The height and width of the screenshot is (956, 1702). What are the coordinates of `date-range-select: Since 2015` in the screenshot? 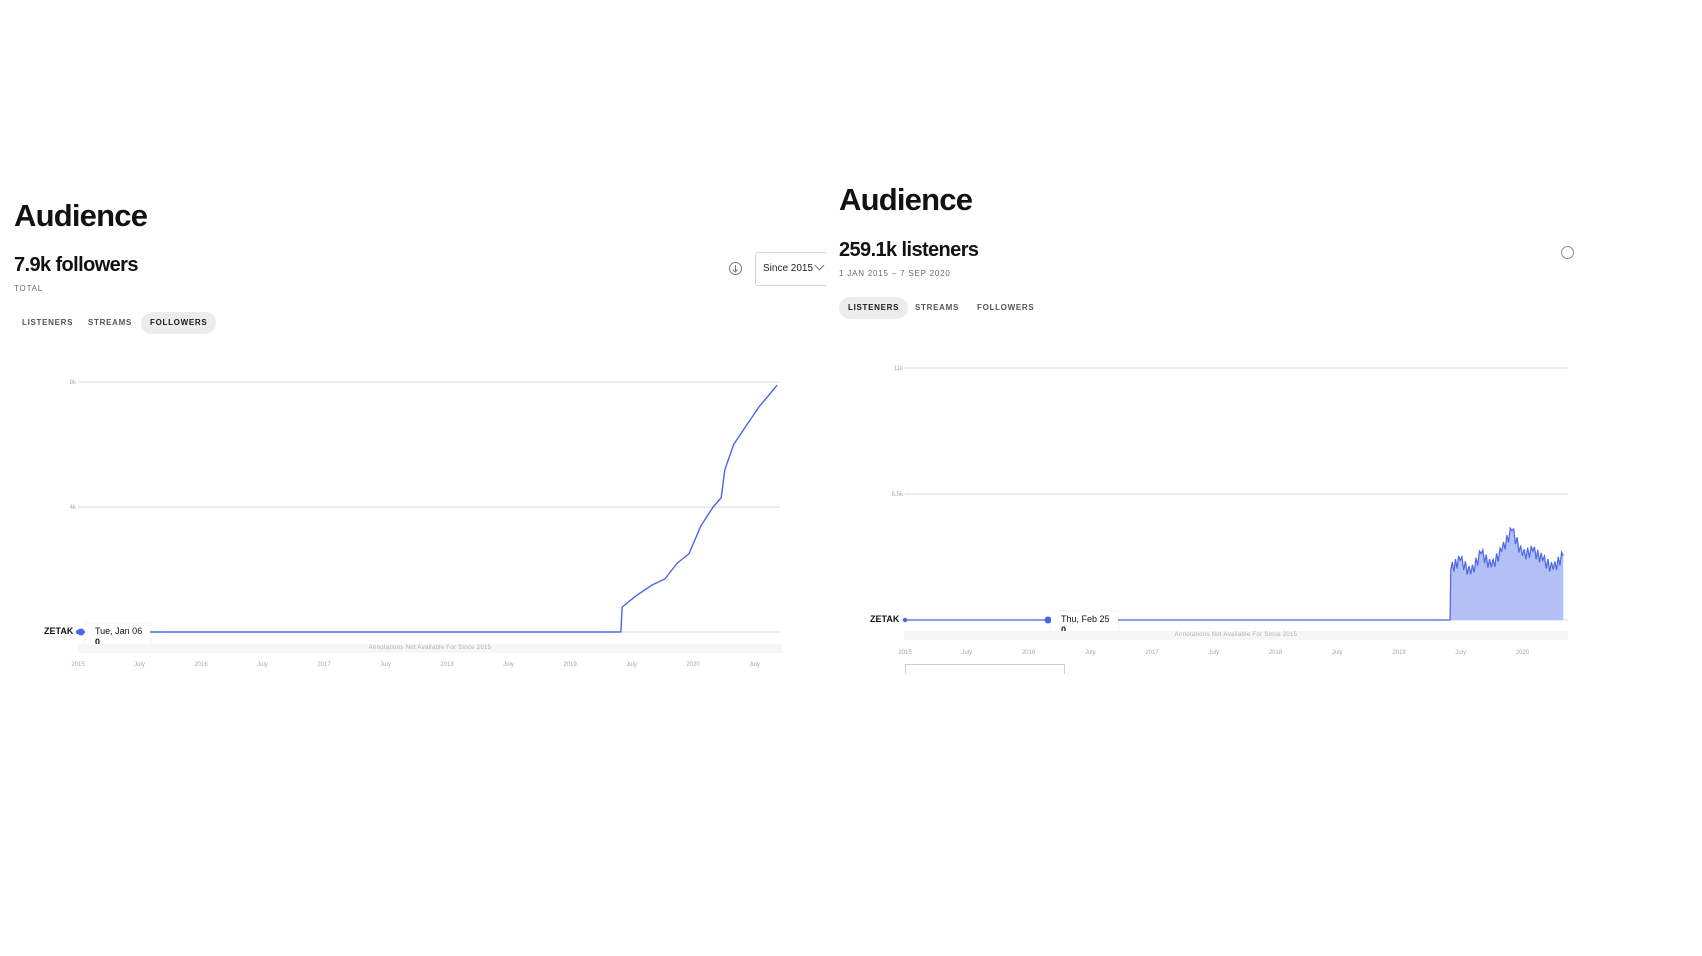 It's located at (790, 269).